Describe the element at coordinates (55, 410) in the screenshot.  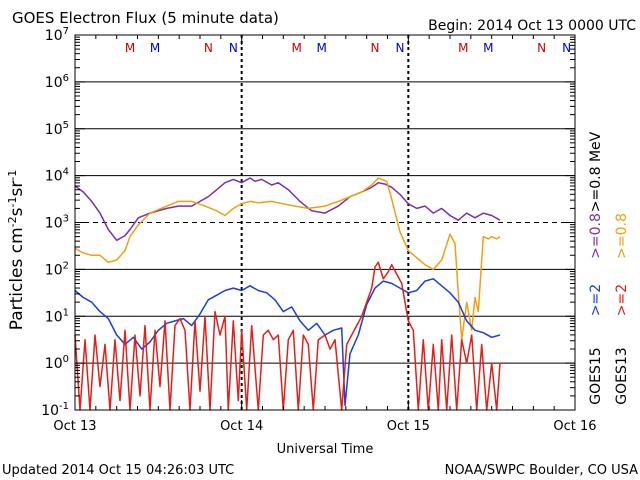
I see `y-tick-label: 10⁻¹` at that location.